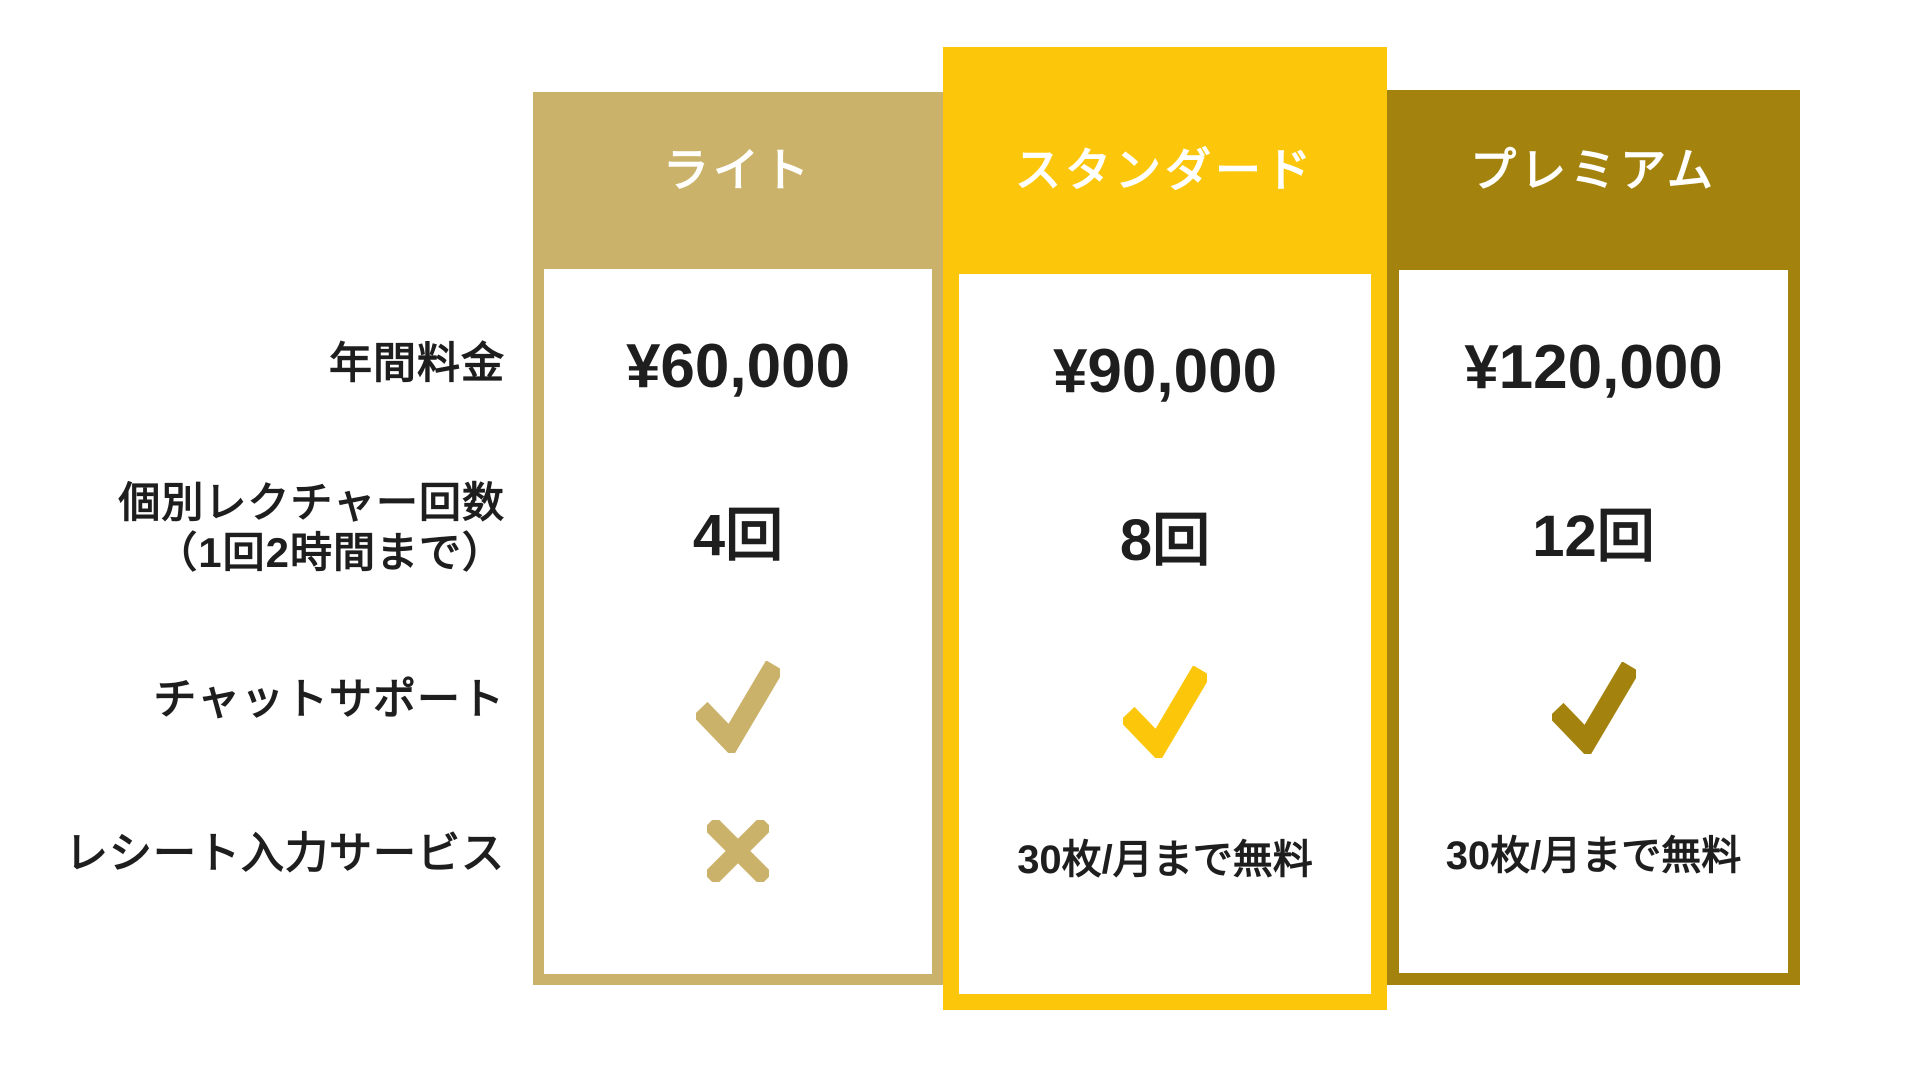 This screenshot has height=1080, width=1920. I want to click on cell-premium-annual-fee: ¥120,000, so click(1593, 367).